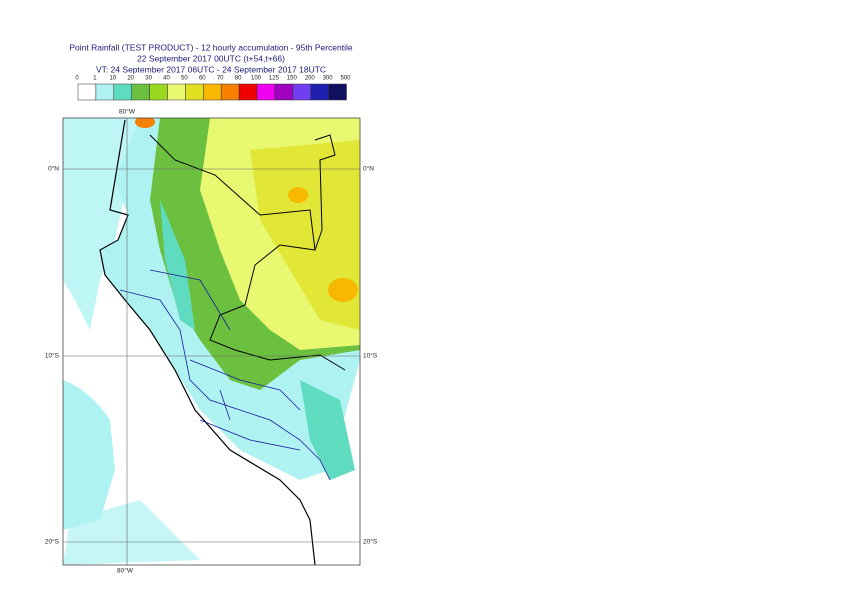 Image resolution: width=842 pixels, height=601 pixels. Describe the element at coordinates (112, 79) in the screenshot. I see `legend-level: 10` at that location.